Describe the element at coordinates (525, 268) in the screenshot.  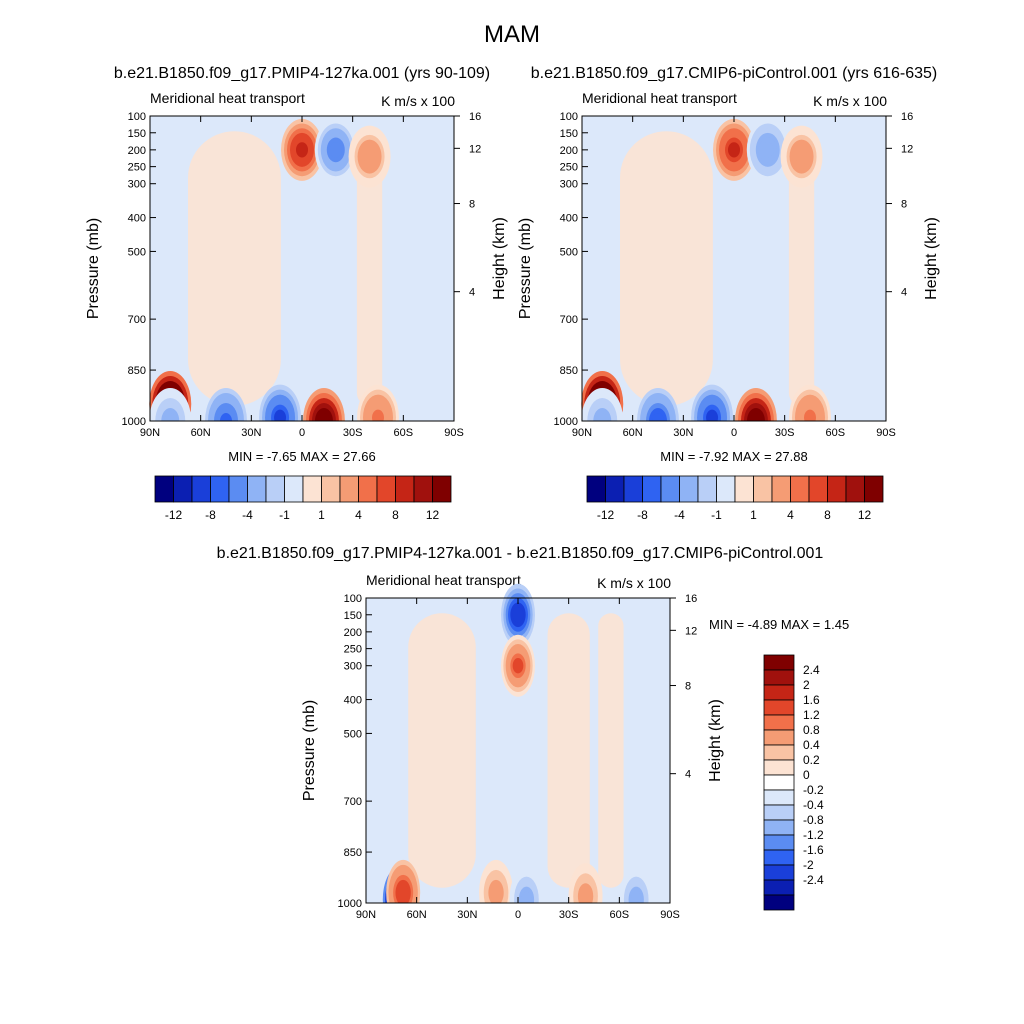
I see `y-axis-title: Pressure (mb)` at that location.